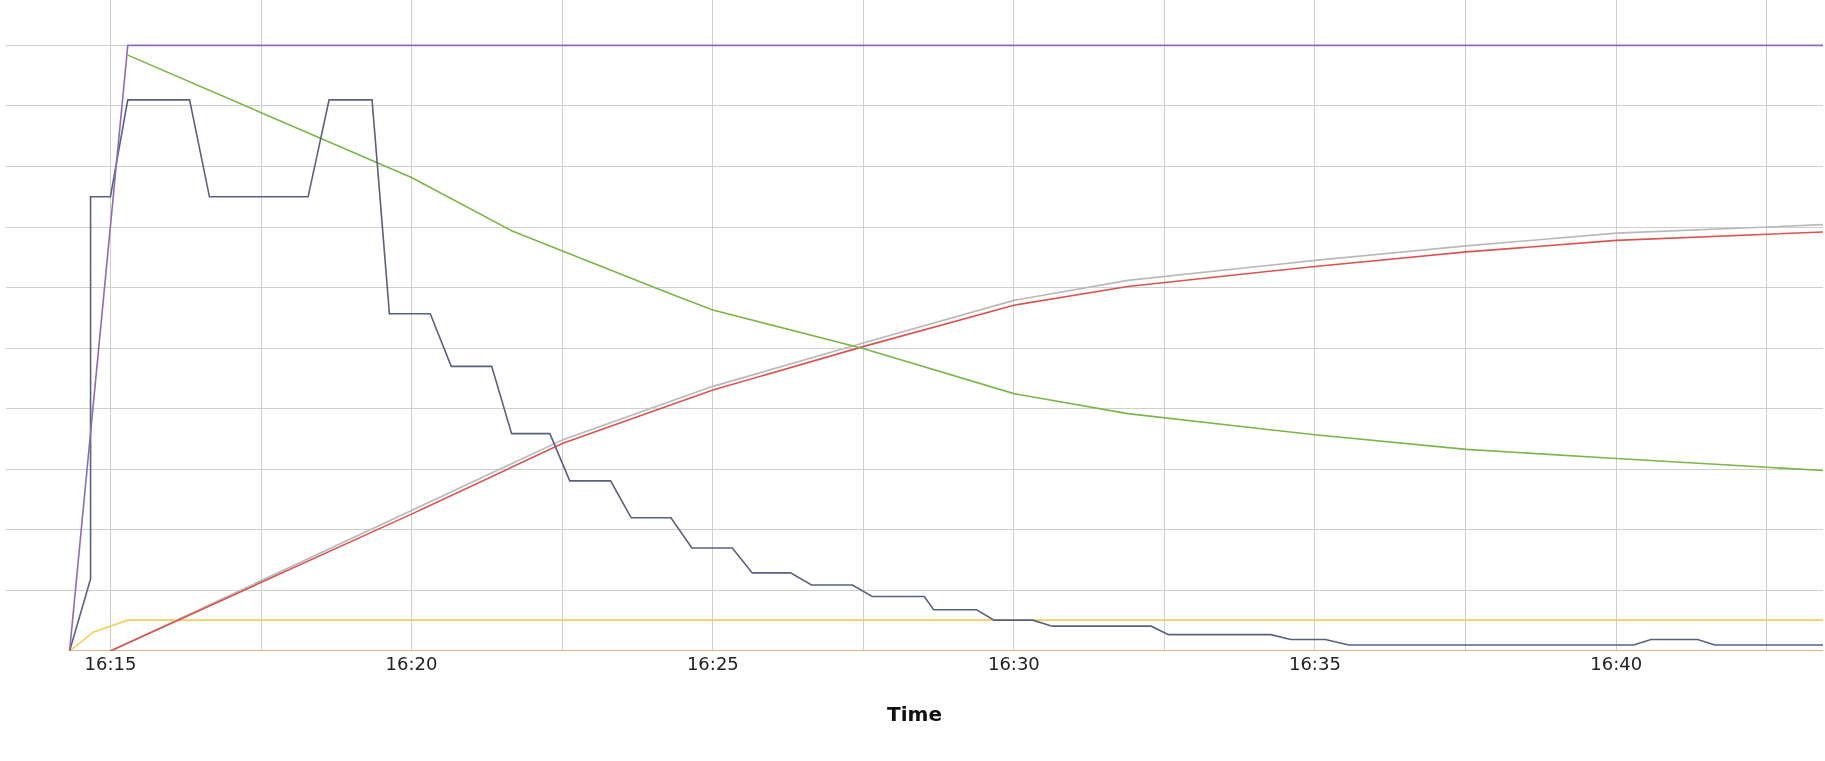  Describe the element at coordinates (411, 663) in the screenshot. I see `x-tick-label: 16:20` at that location.